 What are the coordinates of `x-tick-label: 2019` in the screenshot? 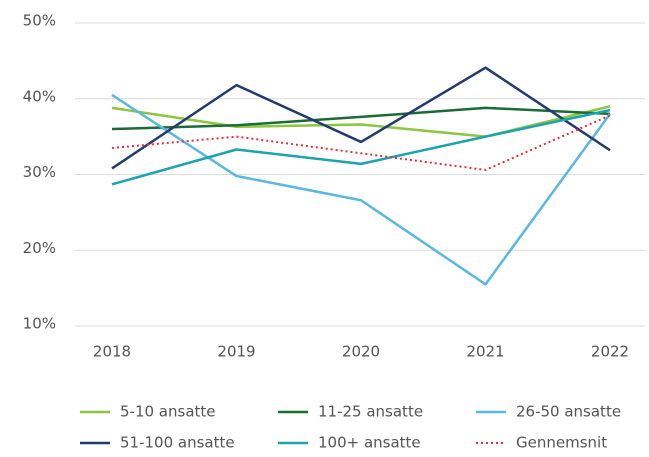 It's located at (236, 352).